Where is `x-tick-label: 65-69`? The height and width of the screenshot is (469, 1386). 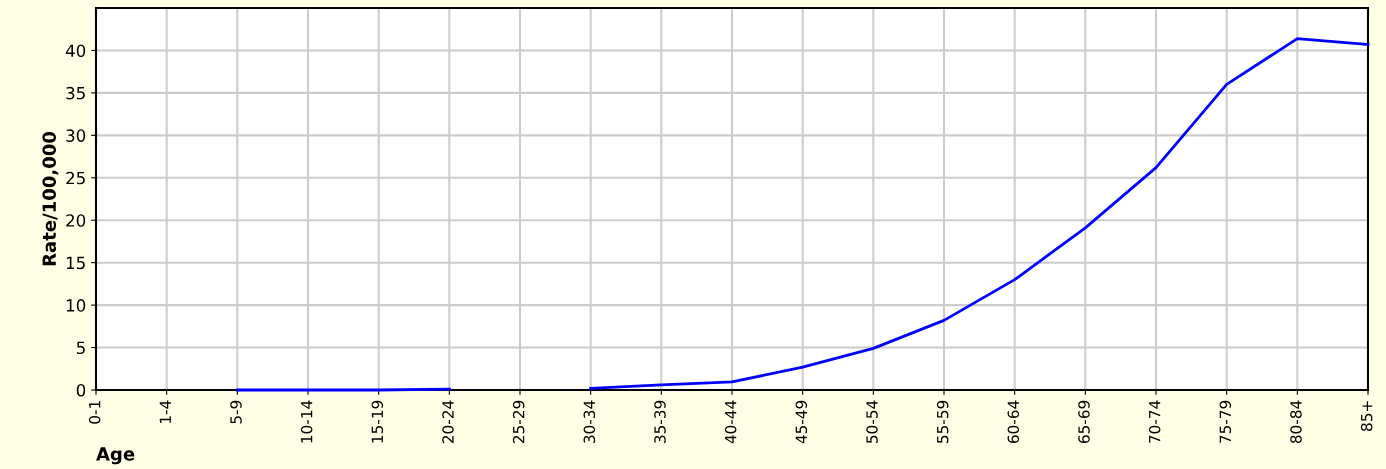 x-tick-label: 65-69 is located at coordinates (1084, 422).